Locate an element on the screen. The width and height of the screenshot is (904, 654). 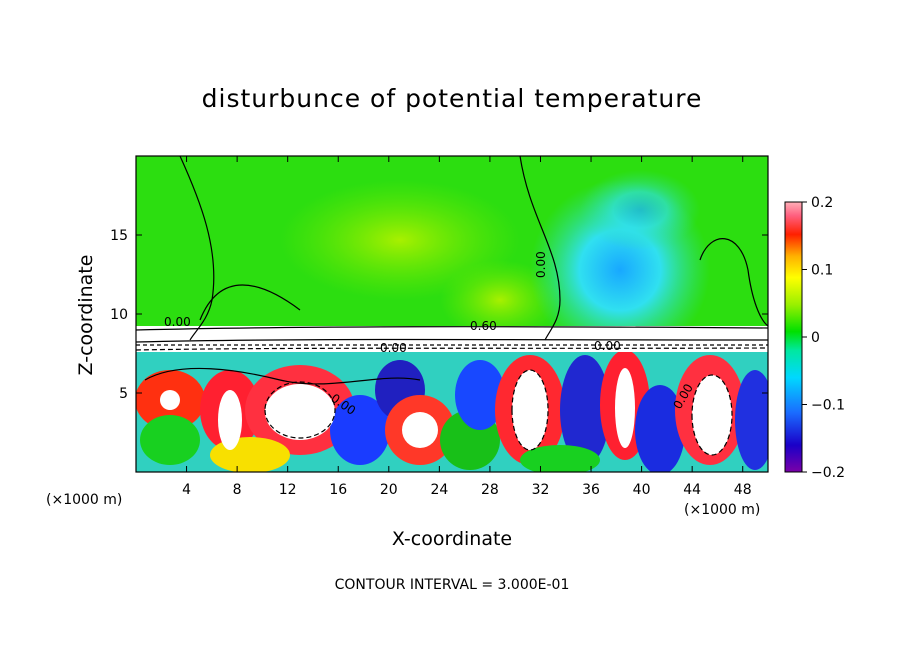
x-tick-label: 40 is located at coordinates (642, 490).